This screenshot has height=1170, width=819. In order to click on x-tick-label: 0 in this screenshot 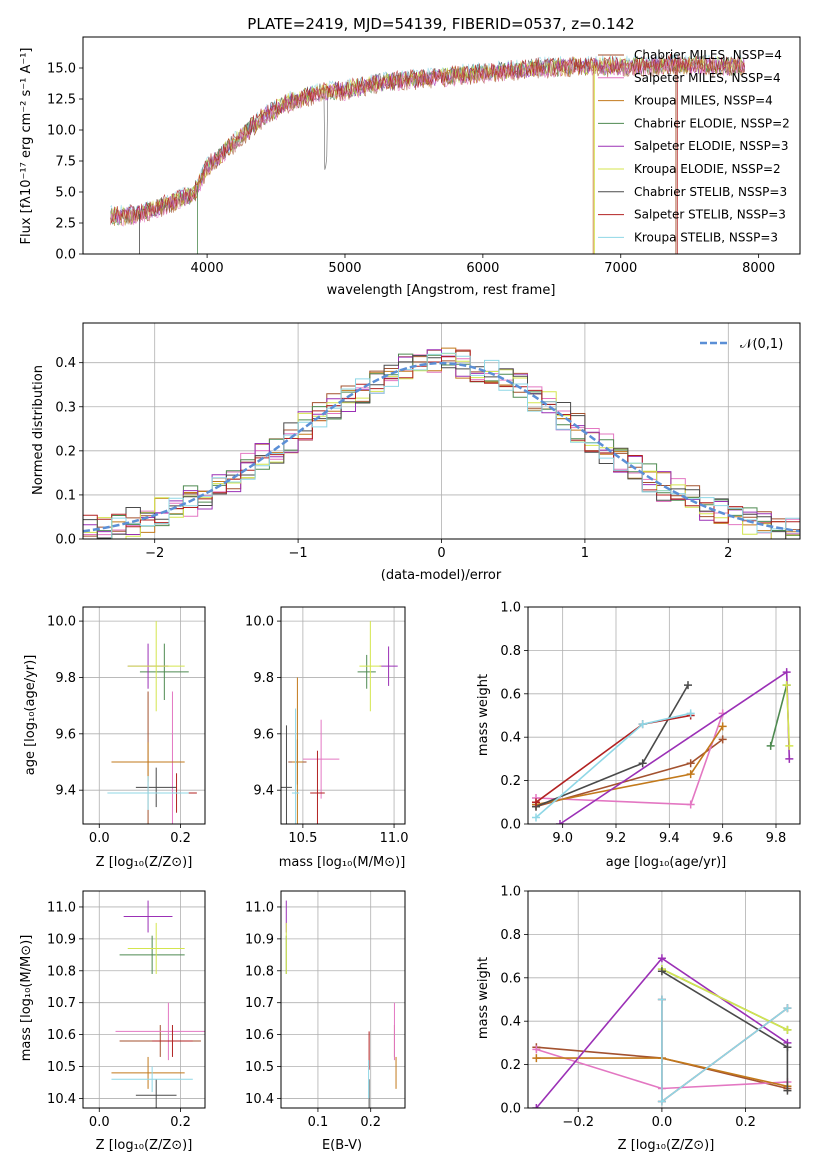, I will do `click(441, 553)`.